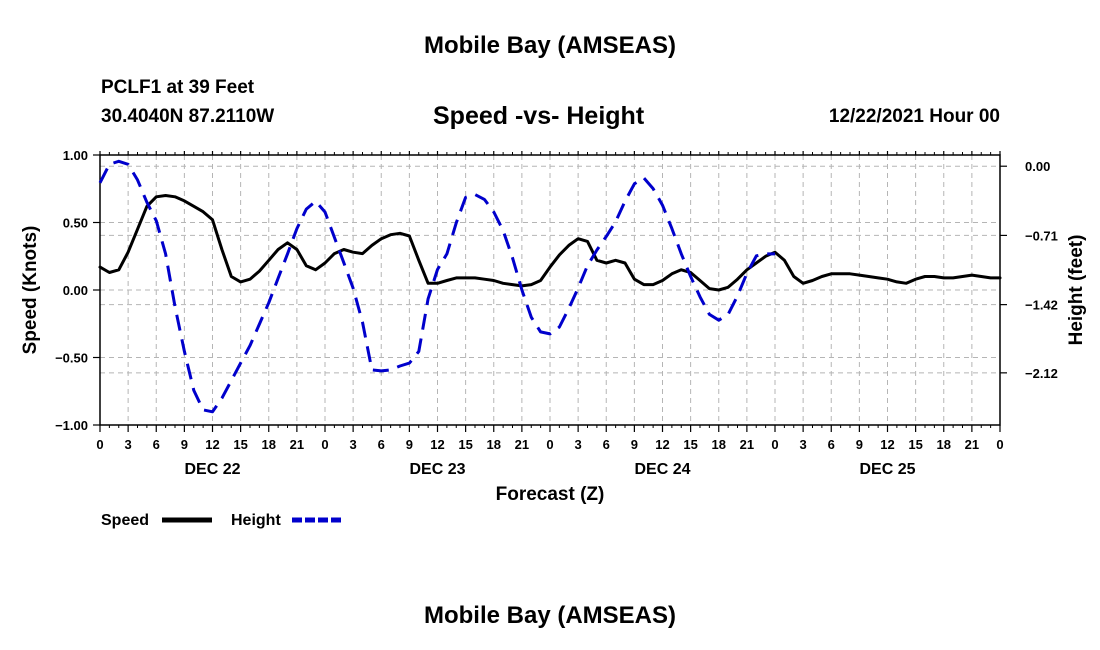  What do you see at coordinates (125, 520) in the screenshot?
I see `legend-label-speed: Speed` at bounding box center [125, 520].